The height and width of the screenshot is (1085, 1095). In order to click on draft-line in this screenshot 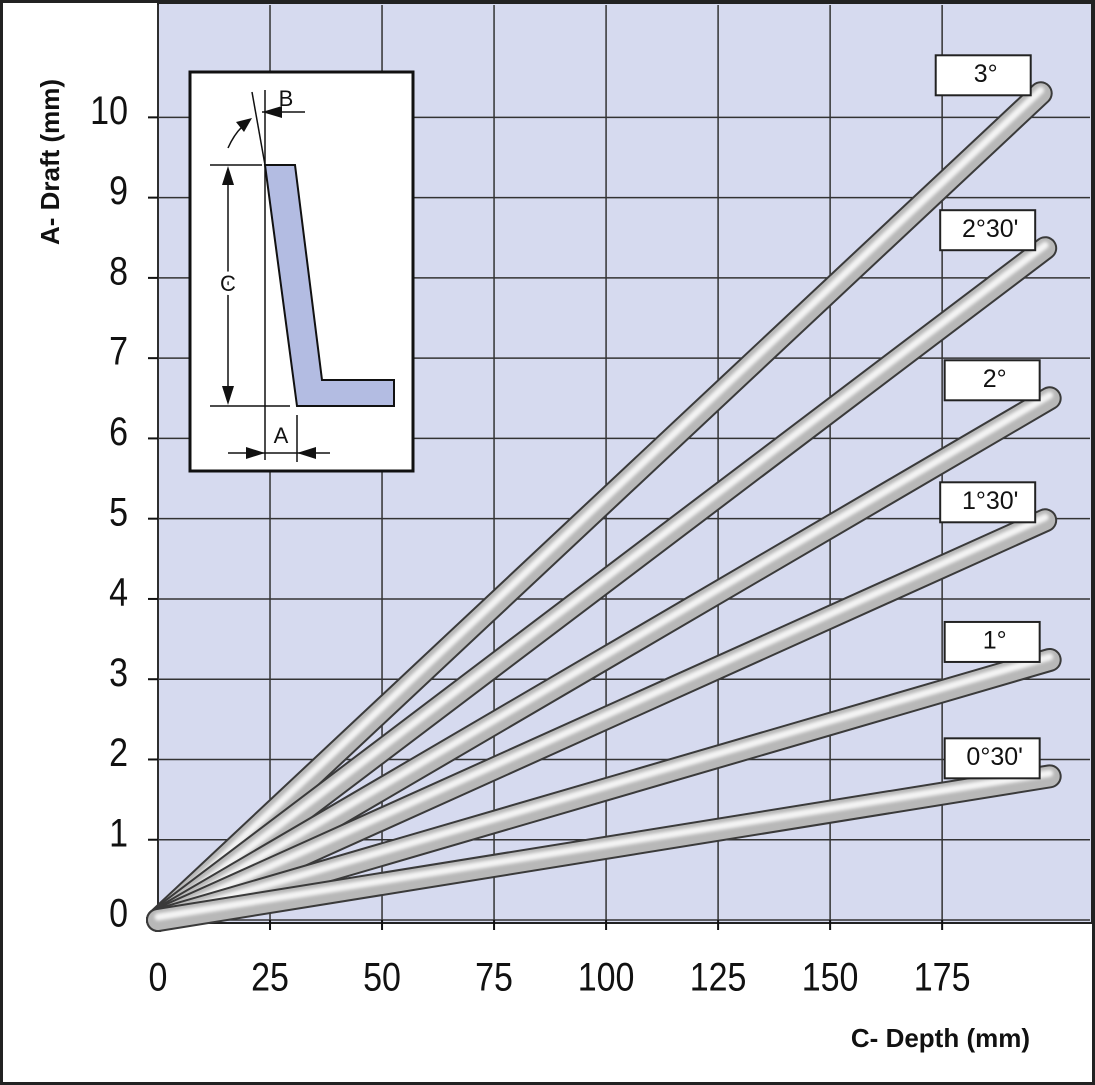, I will do `click(258, 128)`.